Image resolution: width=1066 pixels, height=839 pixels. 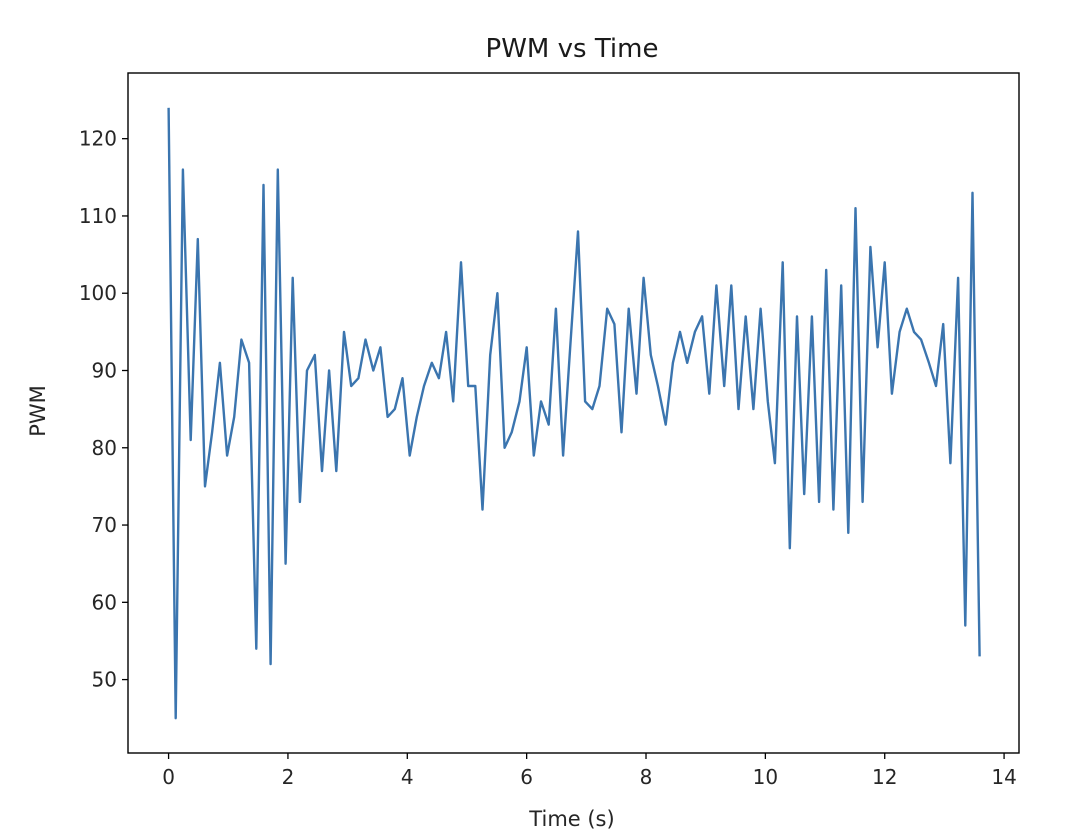 What do you see at coordinates (103, 409) in the screenshot?
I see `y-axis-ticks: 50 60 70 80 90 100 110 120` at bounding box center [103, 409].